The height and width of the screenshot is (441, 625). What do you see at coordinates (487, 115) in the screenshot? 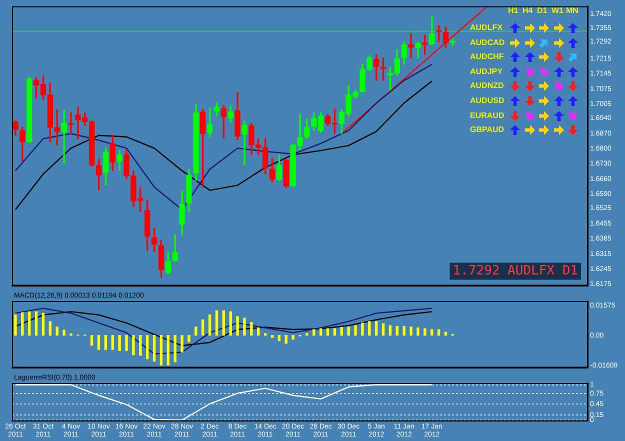
I see `category-label: EURAUD` at bounding box center [487, 115].